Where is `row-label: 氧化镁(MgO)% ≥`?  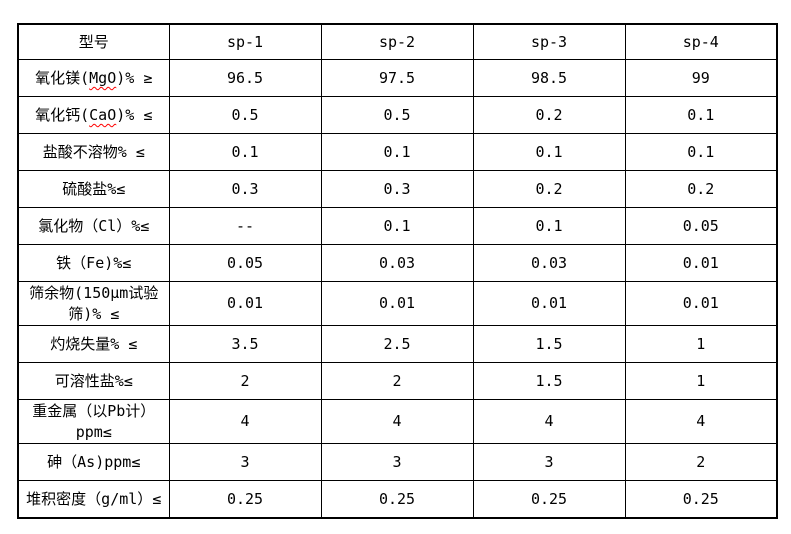
row-label: 氧化镁(MgO)% ≥ is located at coordinates (93, 78).